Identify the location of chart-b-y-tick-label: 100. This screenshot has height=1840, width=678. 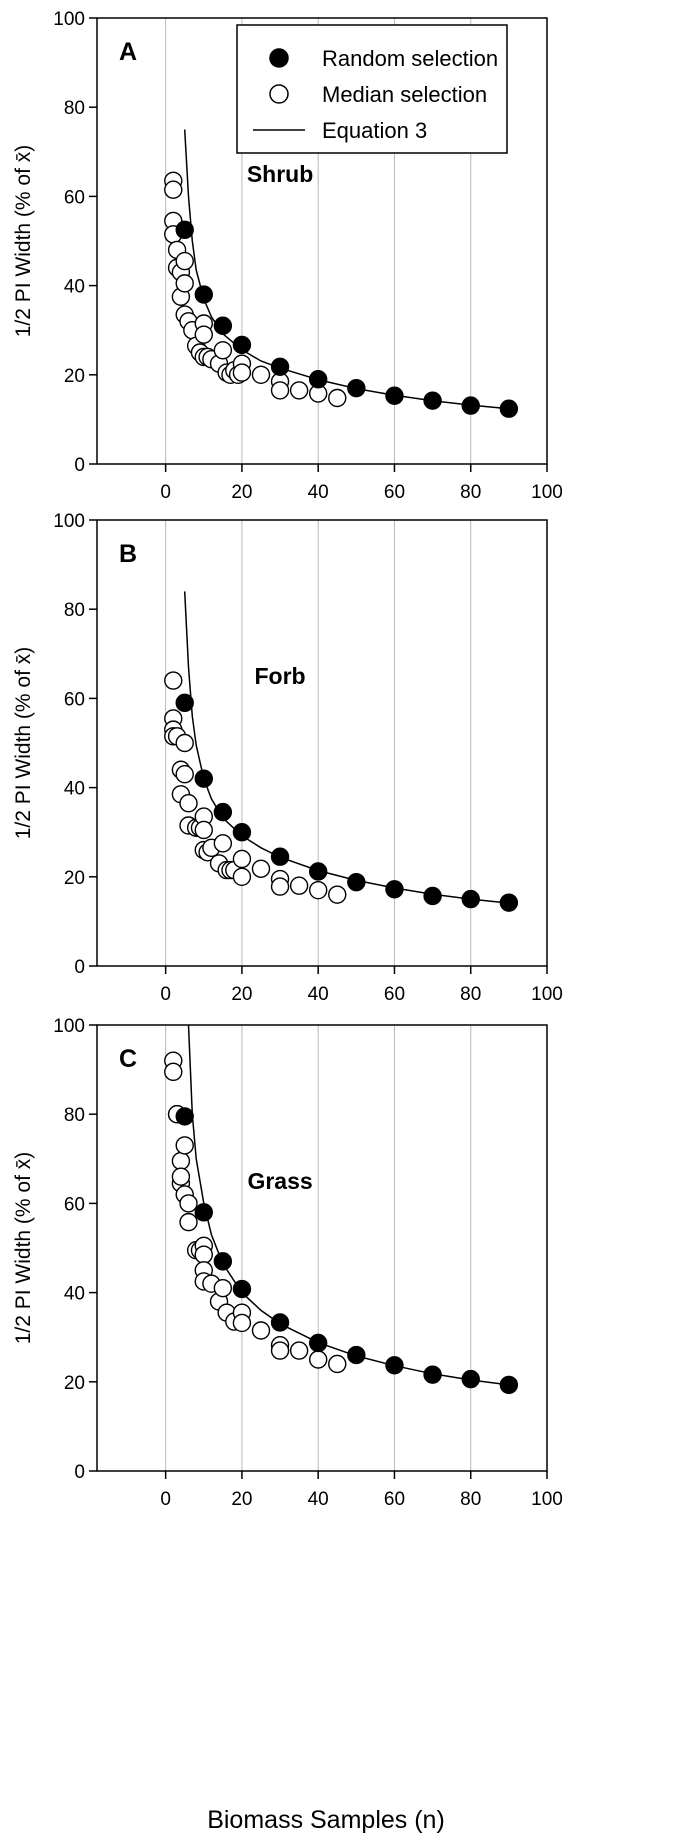
(69, 521).